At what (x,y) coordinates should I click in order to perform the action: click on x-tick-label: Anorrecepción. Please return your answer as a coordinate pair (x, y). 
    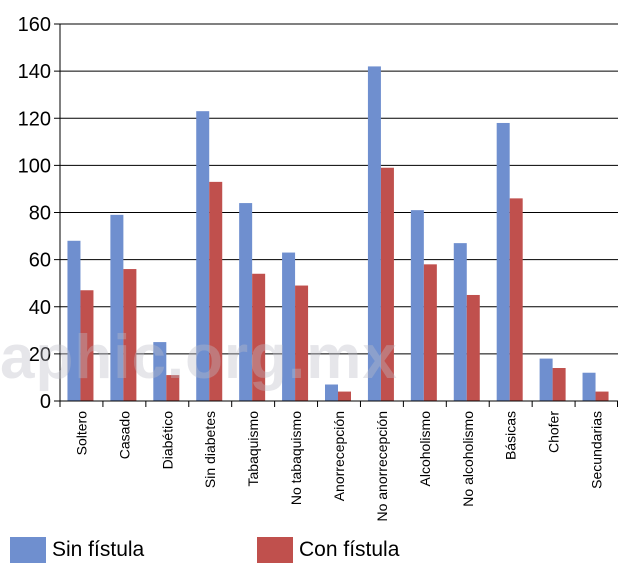
    Looking at the image, I should click on (339, 456).